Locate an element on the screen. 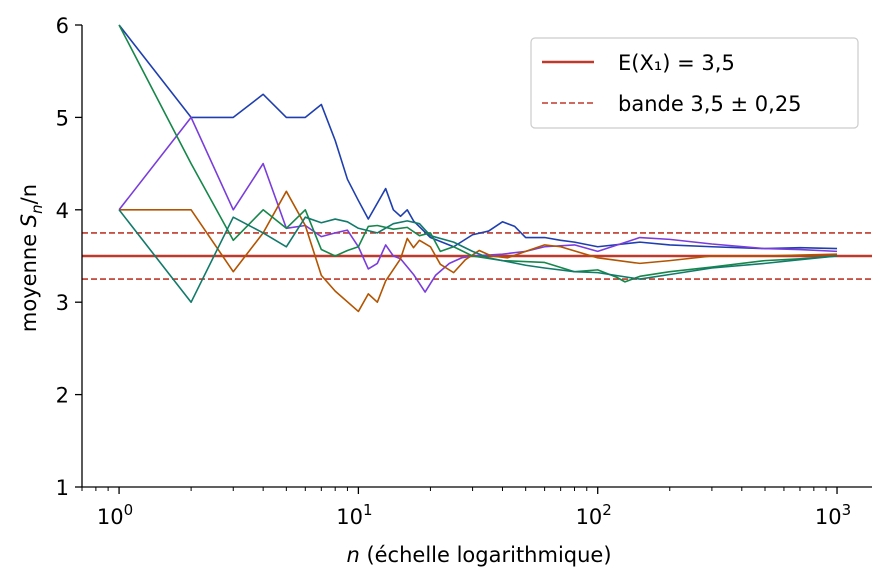 This screenshot has height=586, width=887. y-tick-label: 4 is located at coordinates (62, 211).